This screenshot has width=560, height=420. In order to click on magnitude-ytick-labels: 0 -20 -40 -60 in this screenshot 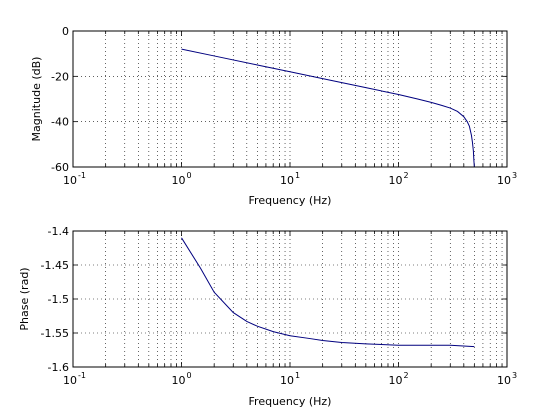, I will do `click(60, 99)`.